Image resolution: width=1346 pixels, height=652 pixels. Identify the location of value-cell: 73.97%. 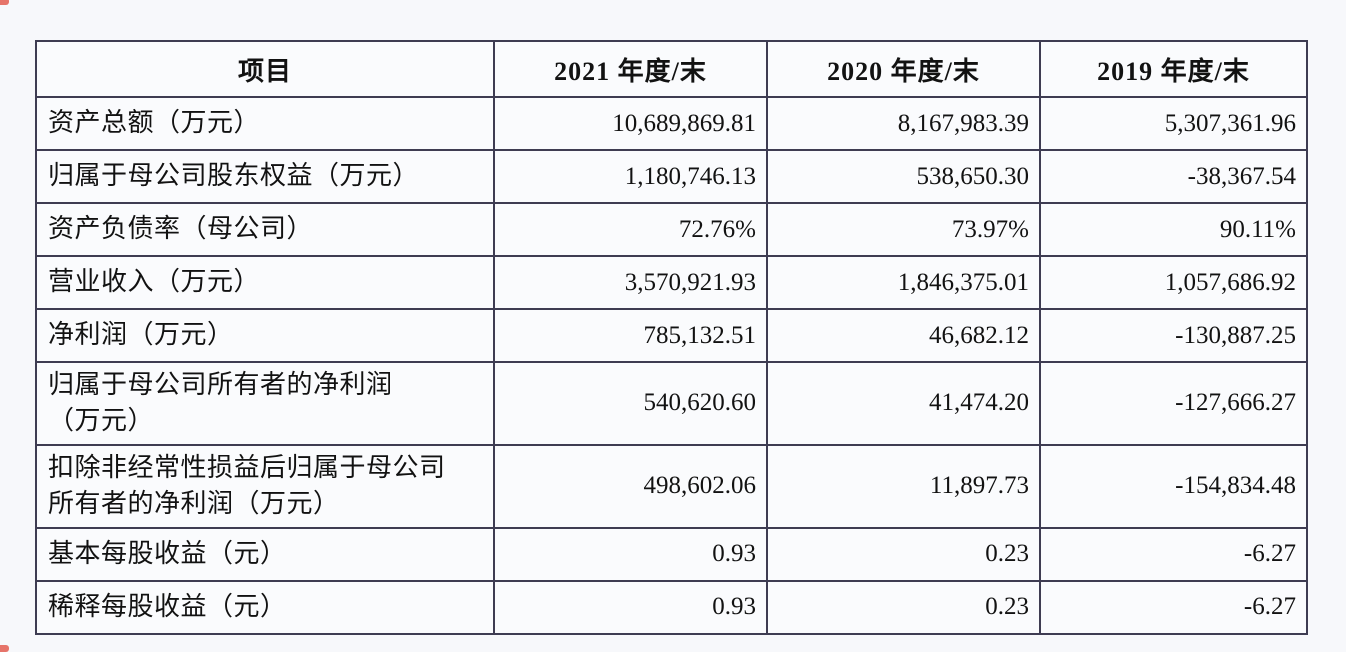
(903, 229).